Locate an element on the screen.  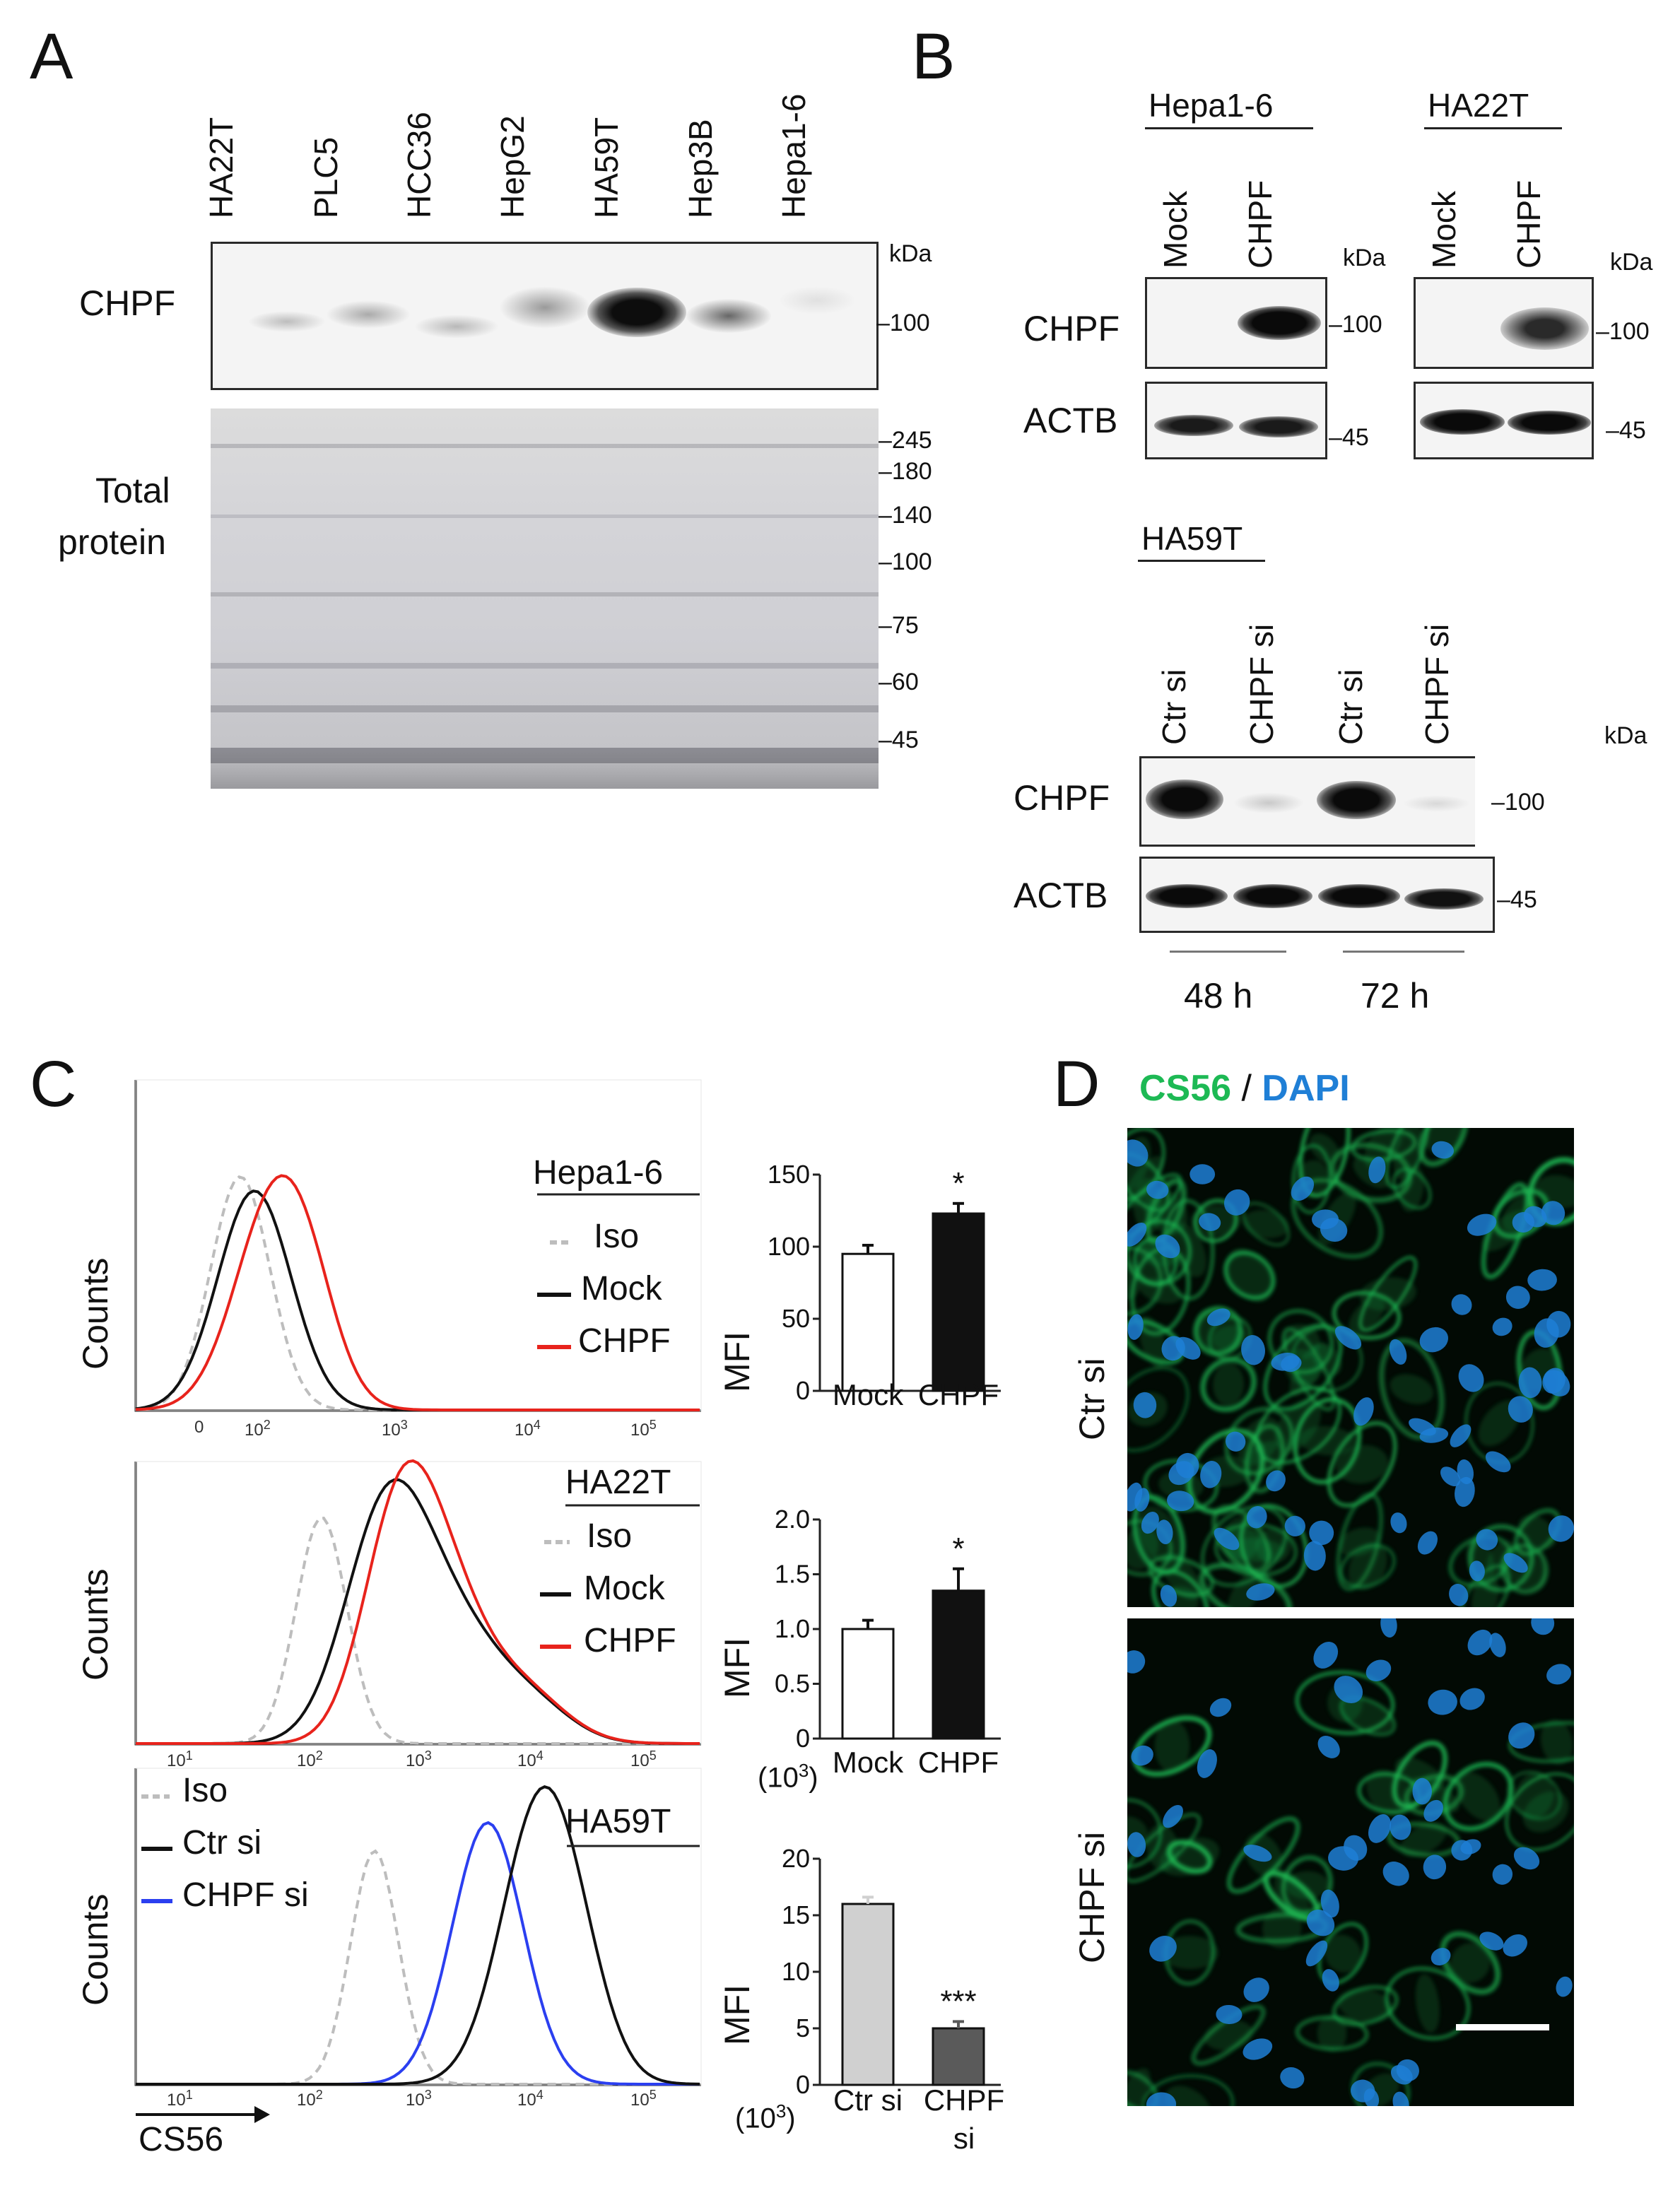
panel-a-total-marker-value: 60 is located at coordinates (905, 682).